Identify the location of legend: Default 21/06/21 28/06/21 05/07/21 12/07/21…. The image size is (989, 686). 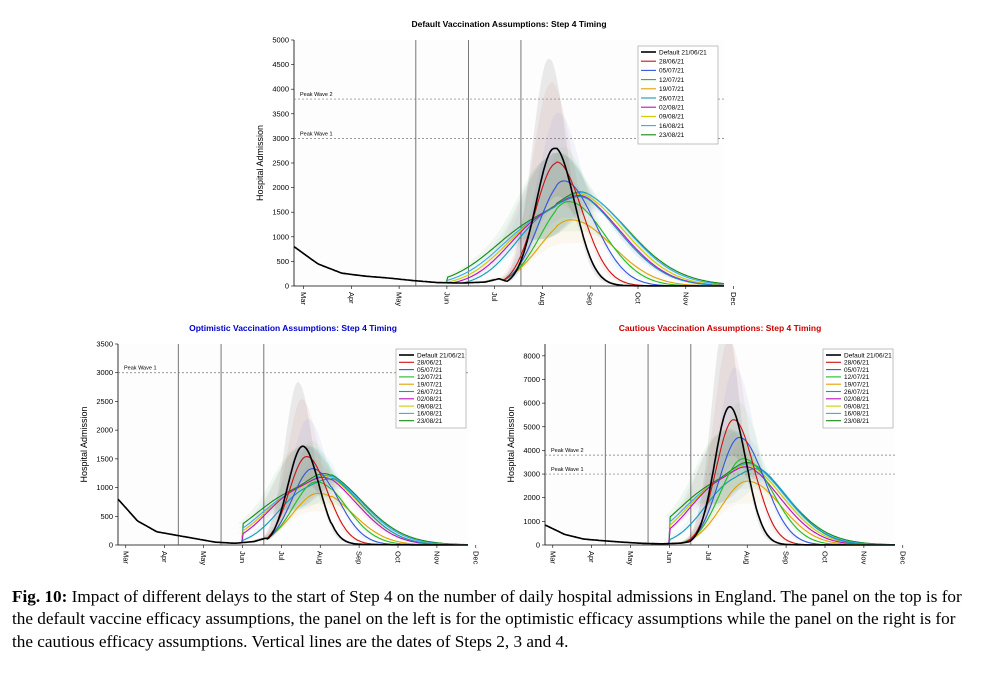
(678, 95).